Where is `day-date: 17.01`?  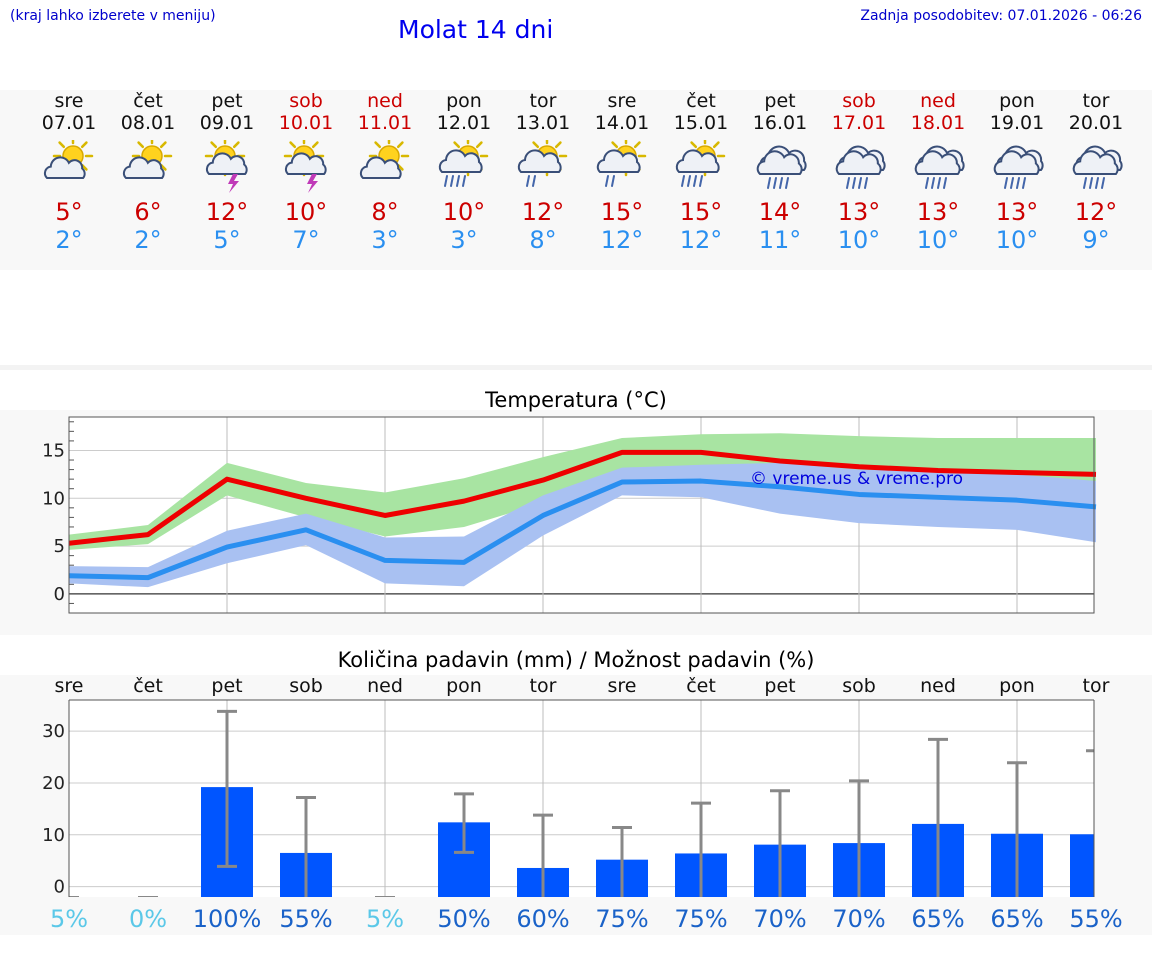
day-date: 17.01 is located at coordinates (859, 123).